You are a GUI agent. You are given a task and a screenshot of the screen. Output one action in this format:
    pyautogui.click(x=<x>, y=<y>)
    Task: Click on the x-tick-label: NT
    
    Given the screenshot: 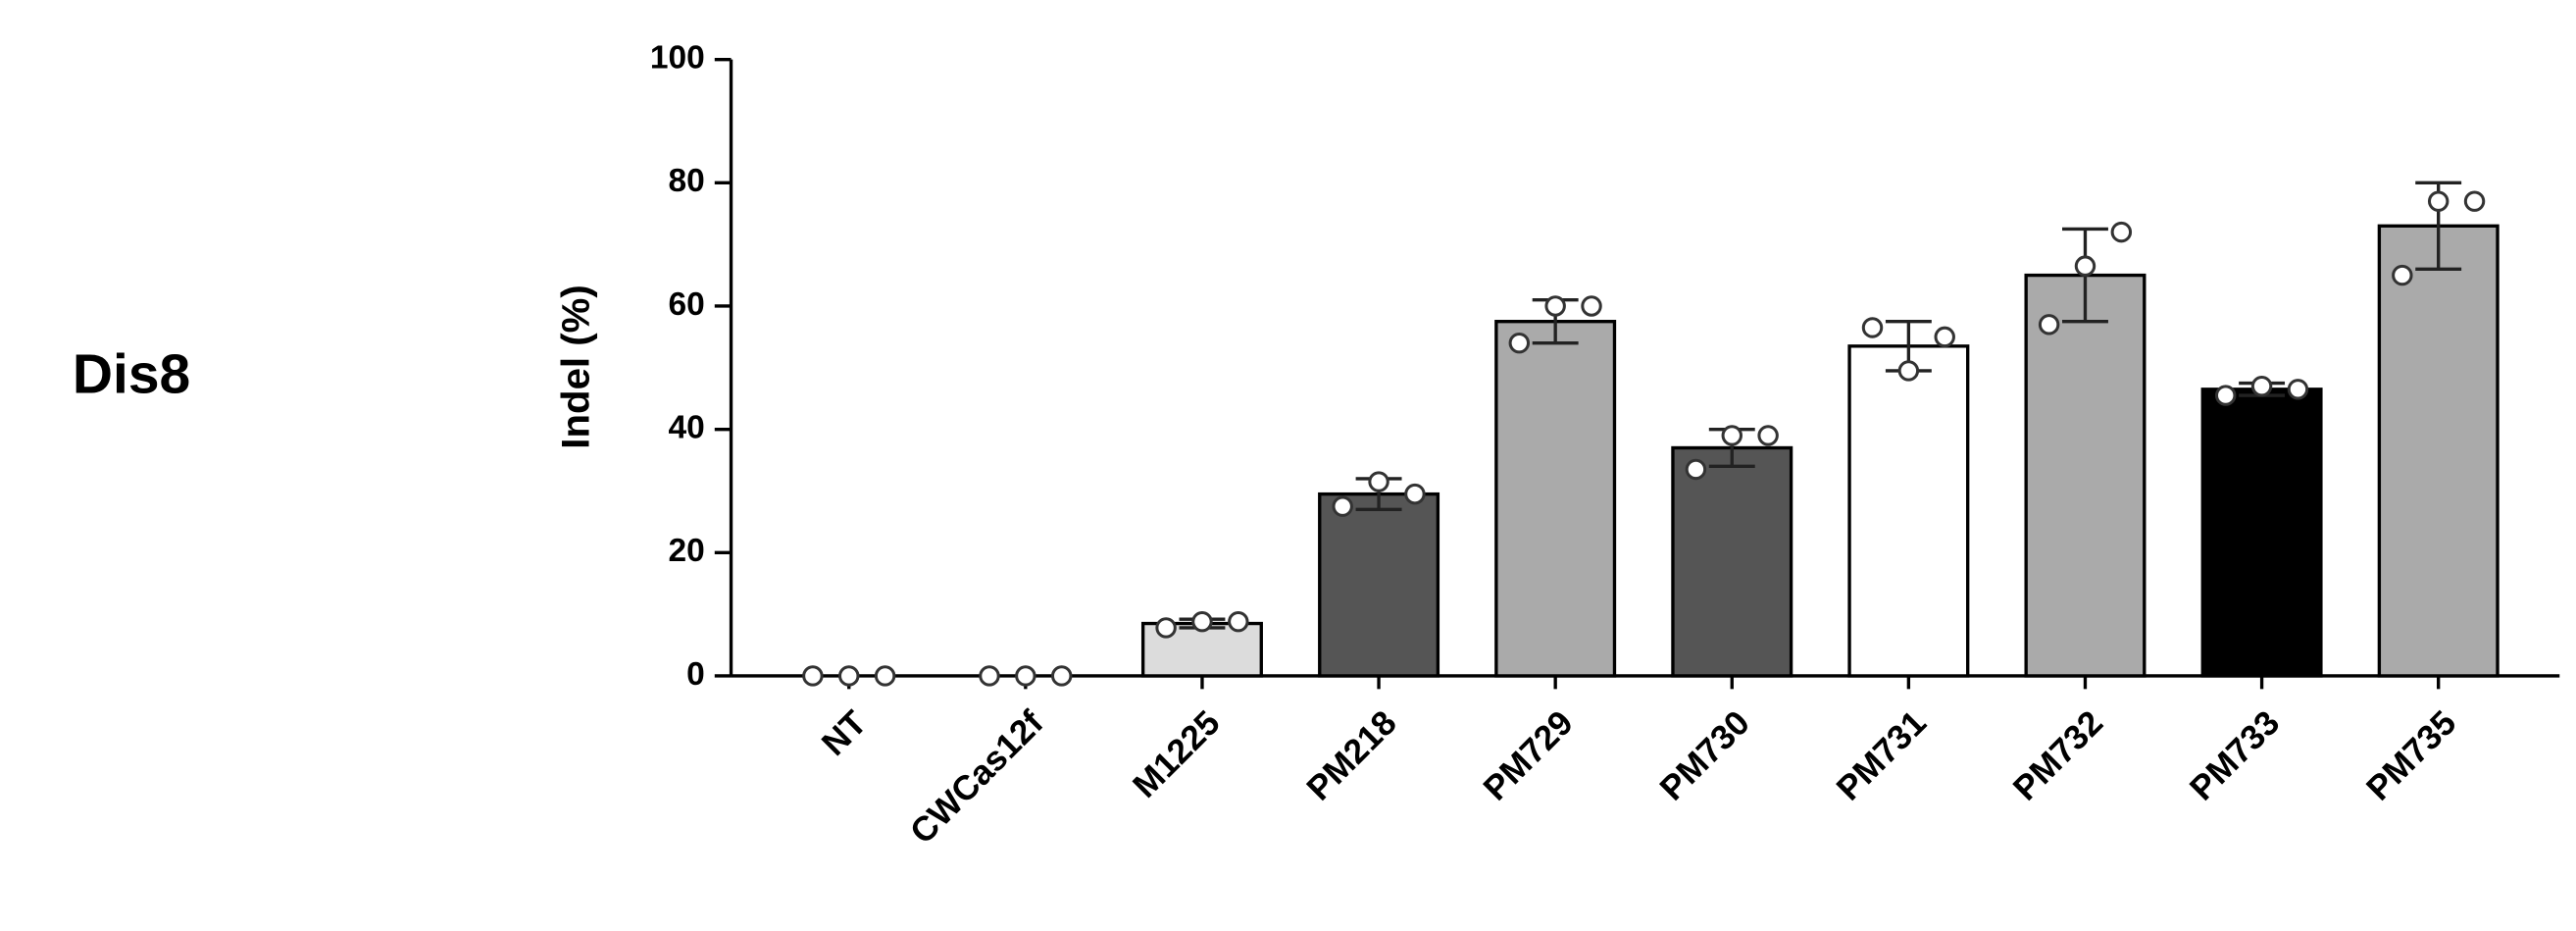 What is the action you would take?
    pyautogui.click(x=845, y=733)
    